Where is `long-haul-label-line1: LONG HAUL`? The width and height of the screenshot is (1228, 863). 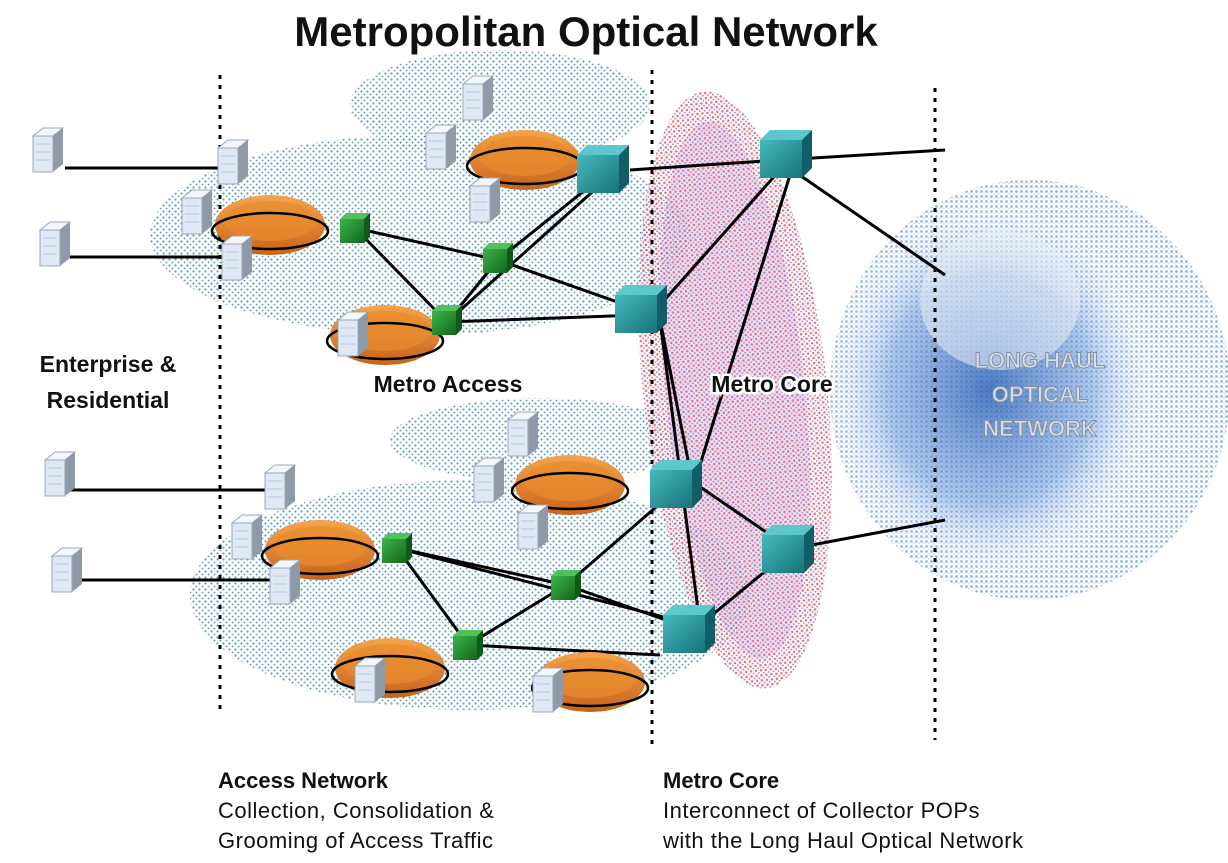 long-haul-label-line1: LONG HAUL is located at coordinates (1040, 360).